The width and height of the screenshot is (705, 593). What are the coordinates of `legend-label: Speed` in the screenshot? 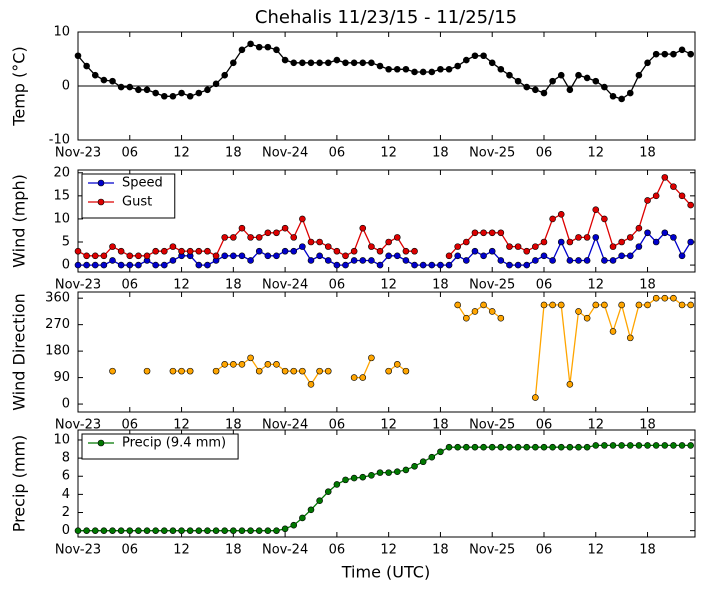 It's located at (142, 183).